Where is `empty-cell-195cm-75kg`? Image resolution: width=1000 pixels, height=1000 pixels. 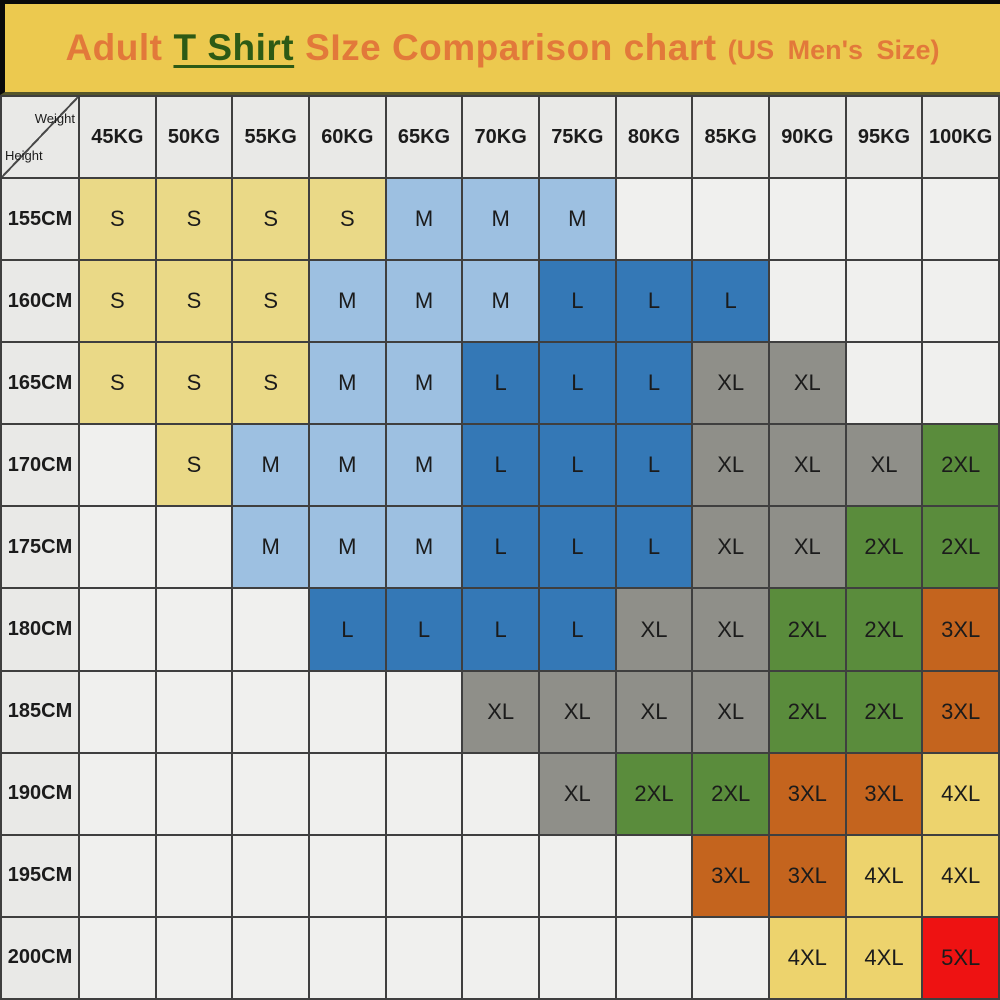
empty-cell-195cm-75kg is located at coordinates (577, 875).